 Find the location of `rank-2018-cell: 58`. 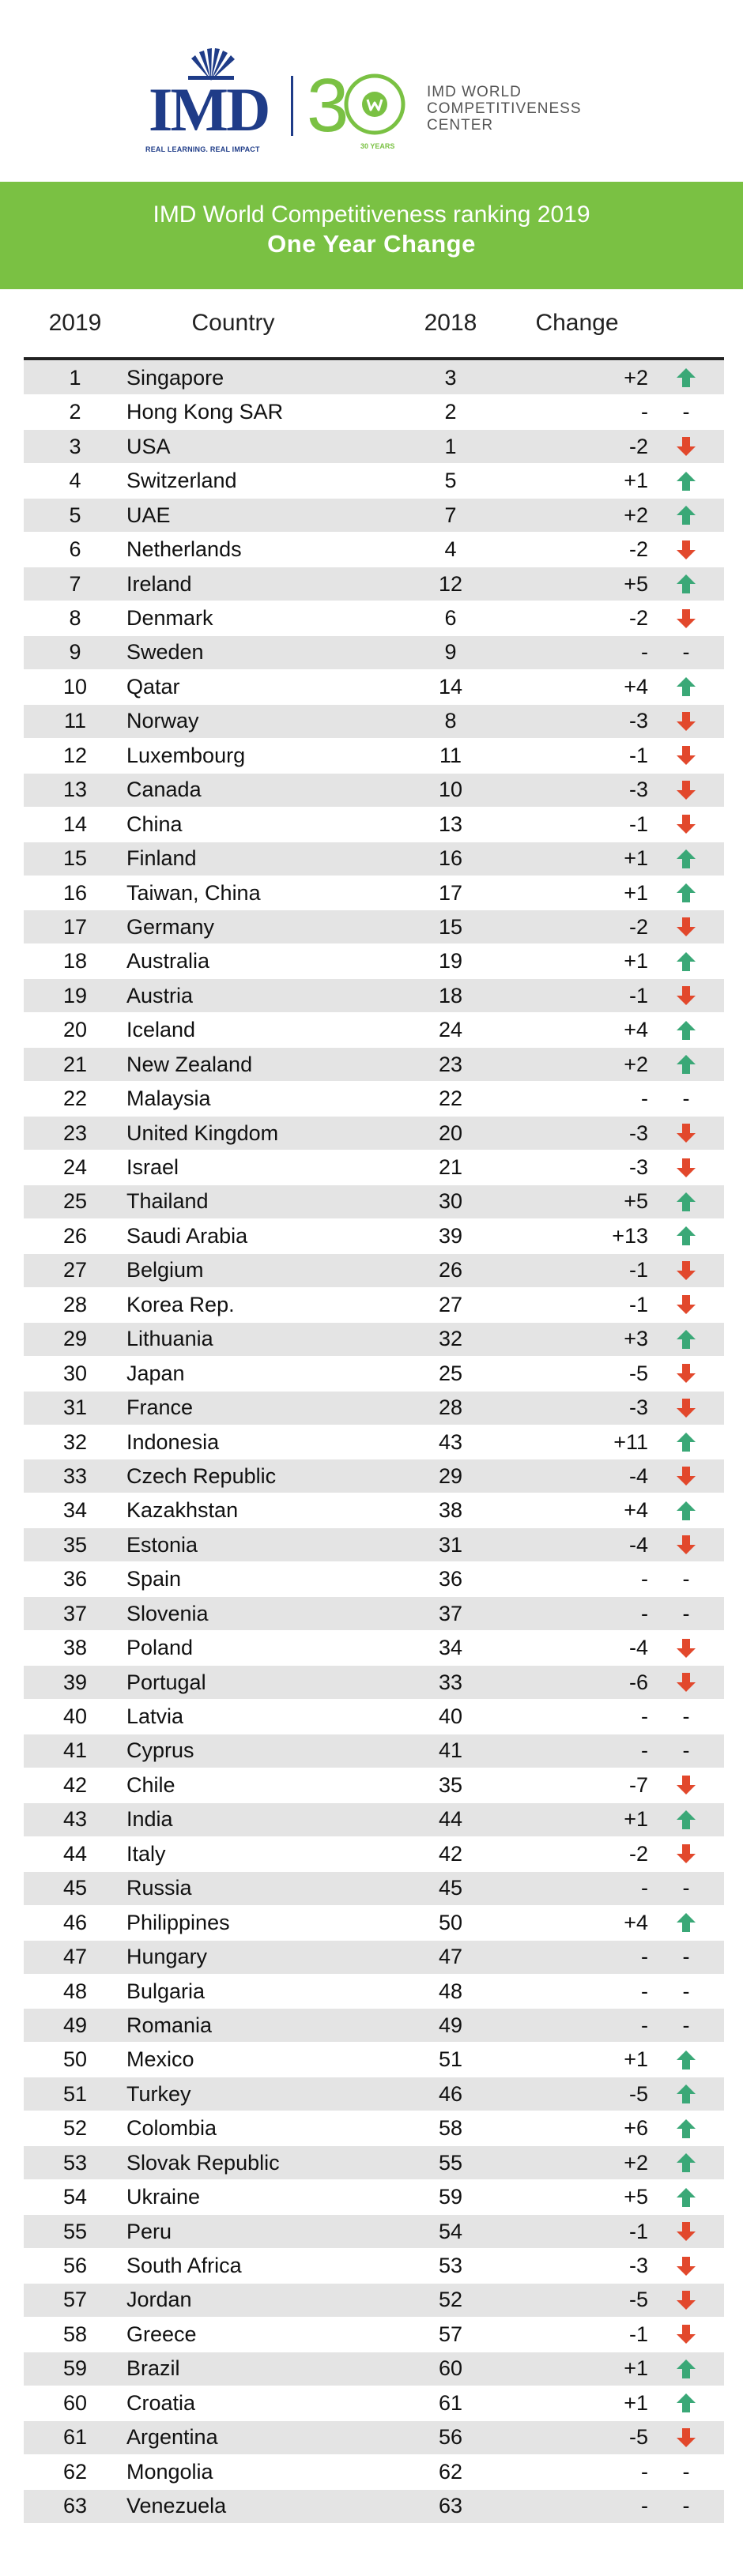

rank-2018-cell: 58 is located at coordinates (450, 2128).